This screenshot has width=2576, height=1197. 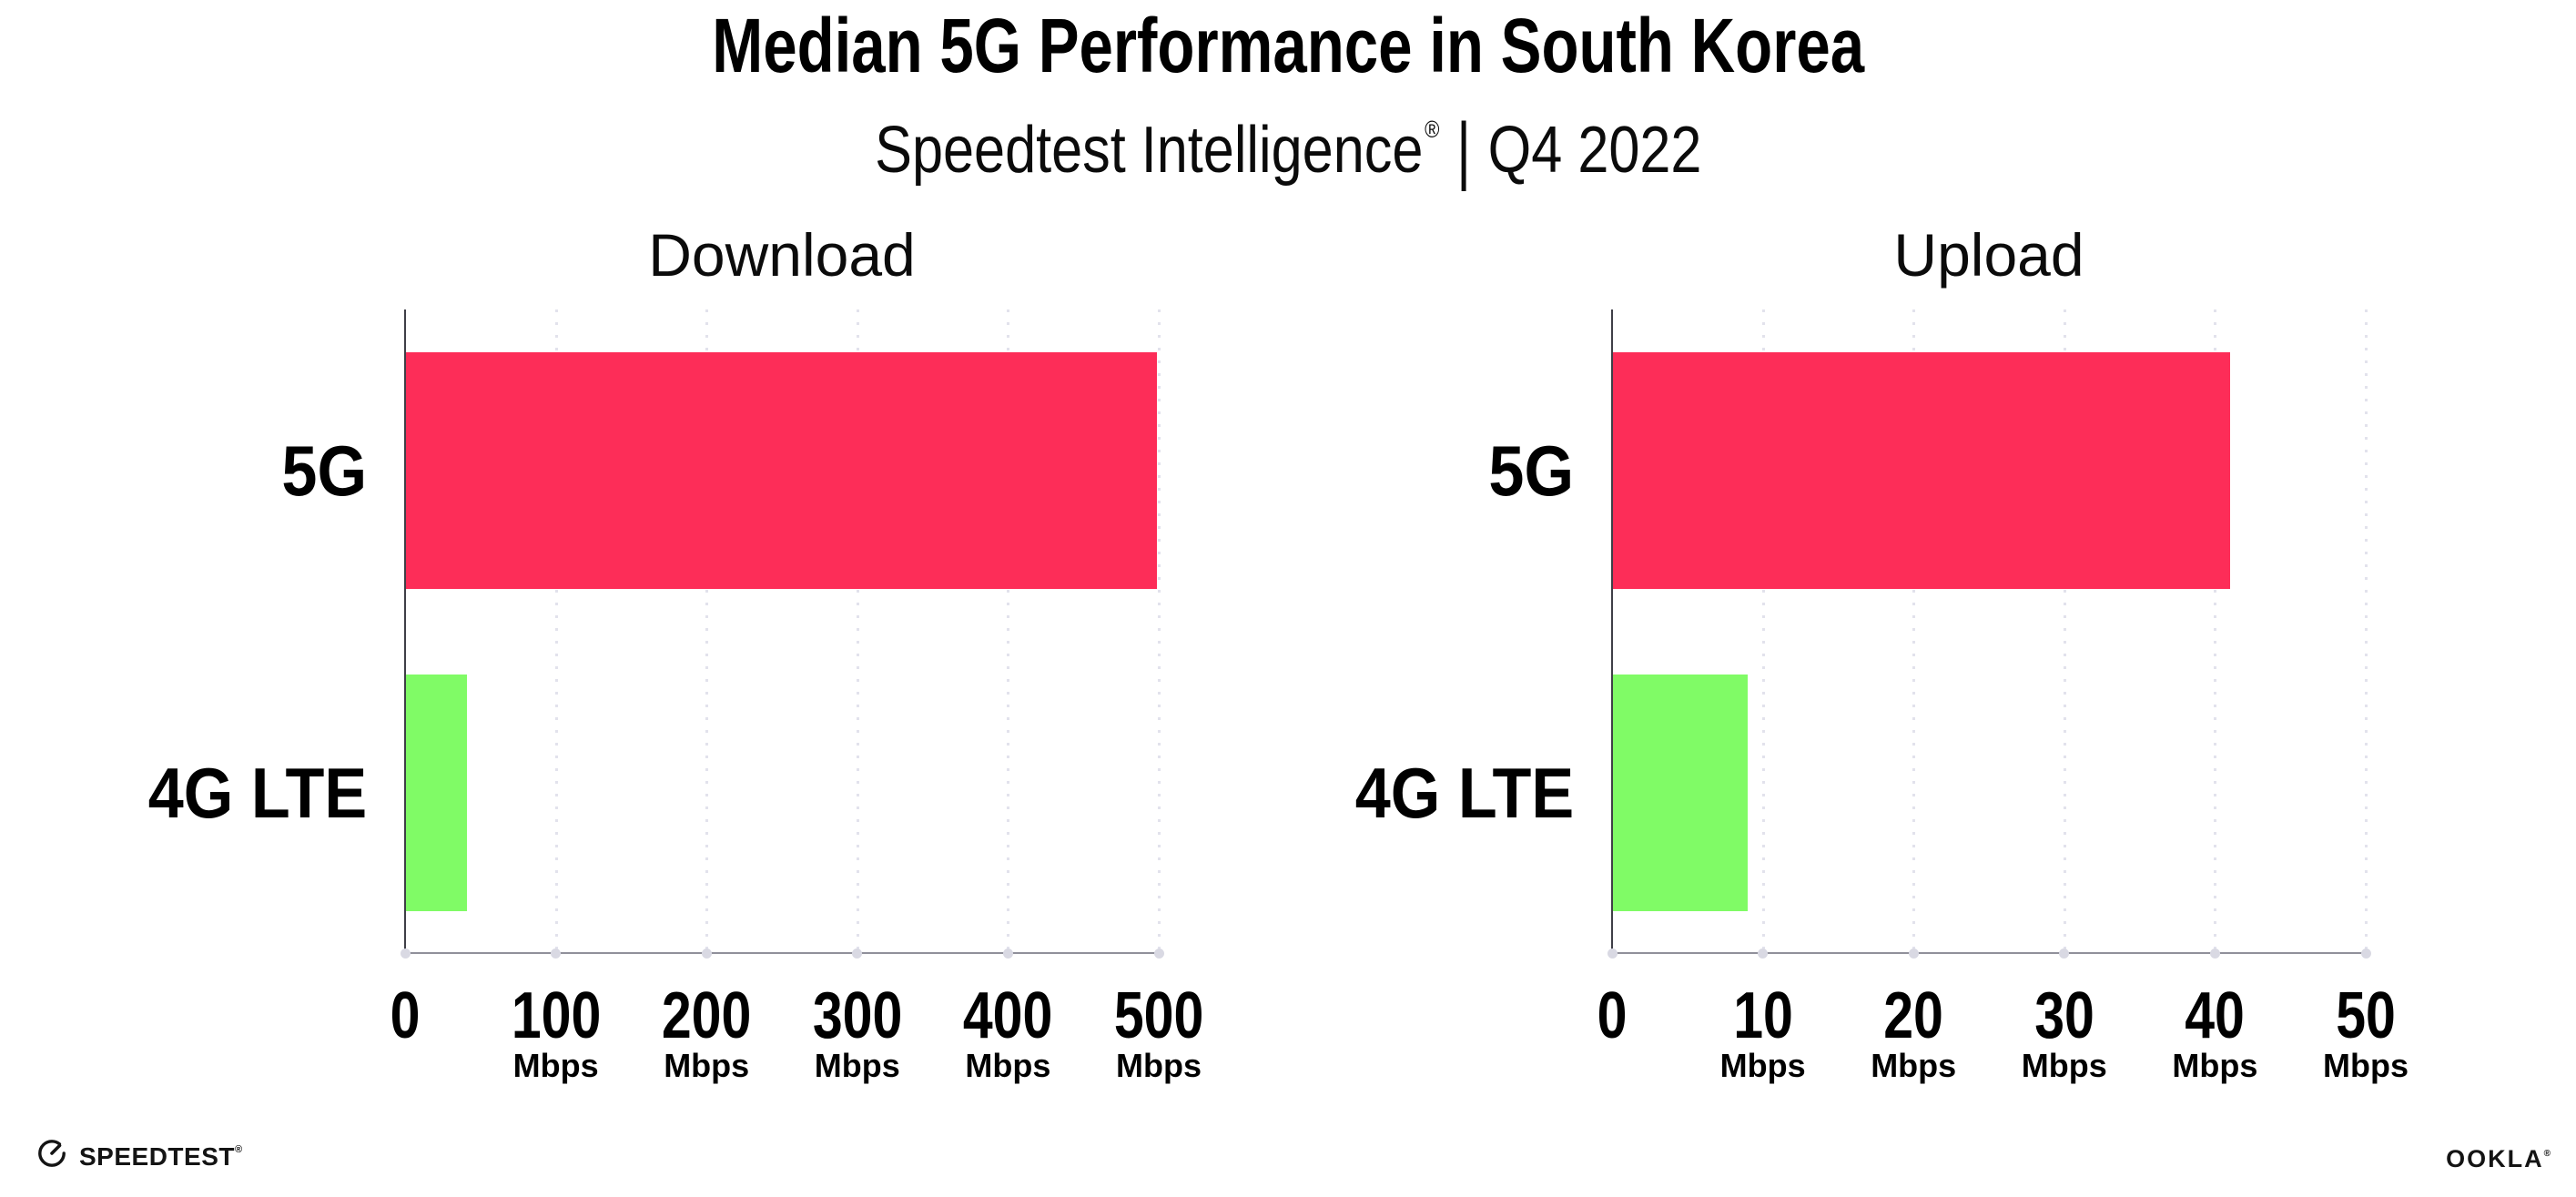 What do you see at coordinates (781, 470) in the screenshot?
I see `bar-download-5g` at bounding box center [781, 470].